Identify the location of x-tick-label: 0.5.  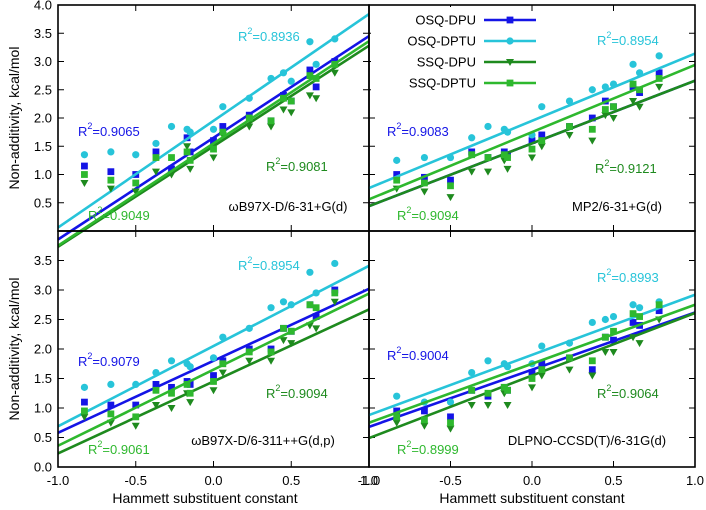
(613, 480).